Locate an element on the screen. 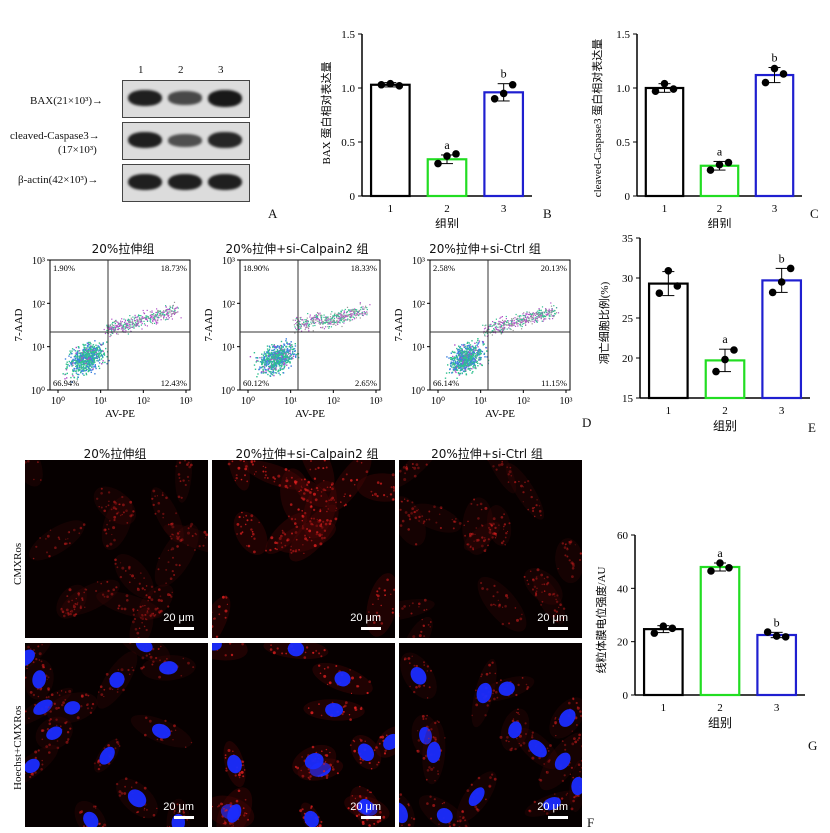 The image size is (830, 833). y-axis-label: BAX 蛋白相对表达量 is located at coordinates (326, 113).